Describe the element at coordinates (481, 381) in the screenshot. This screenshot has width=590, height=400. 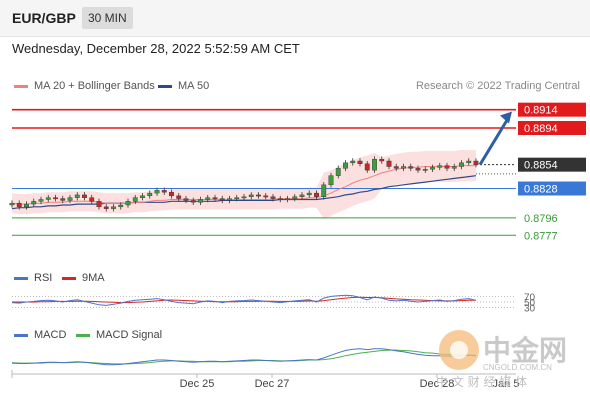
I see `watermark-tagline: 中 文 财 经 媒 体` at that location.